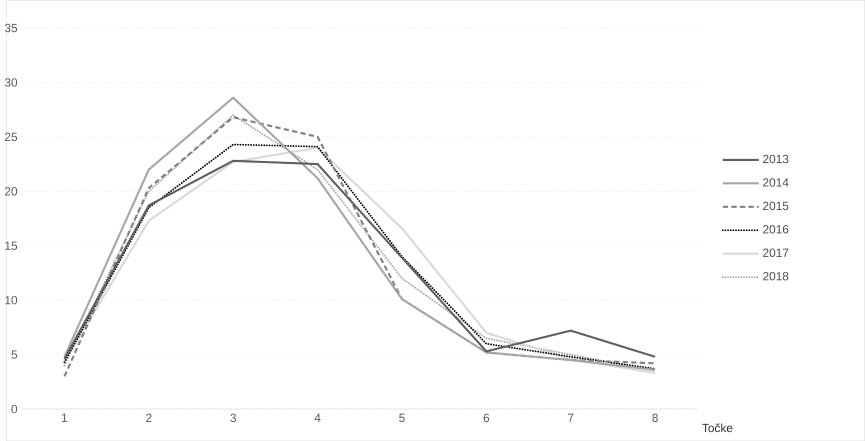 Image resolution: width=865 pixels, height=441 pixels. What do you see at coordinates (14, 354) in the screenshot?
I see `y-tick-label: 5` at bounding box center [14, 354].